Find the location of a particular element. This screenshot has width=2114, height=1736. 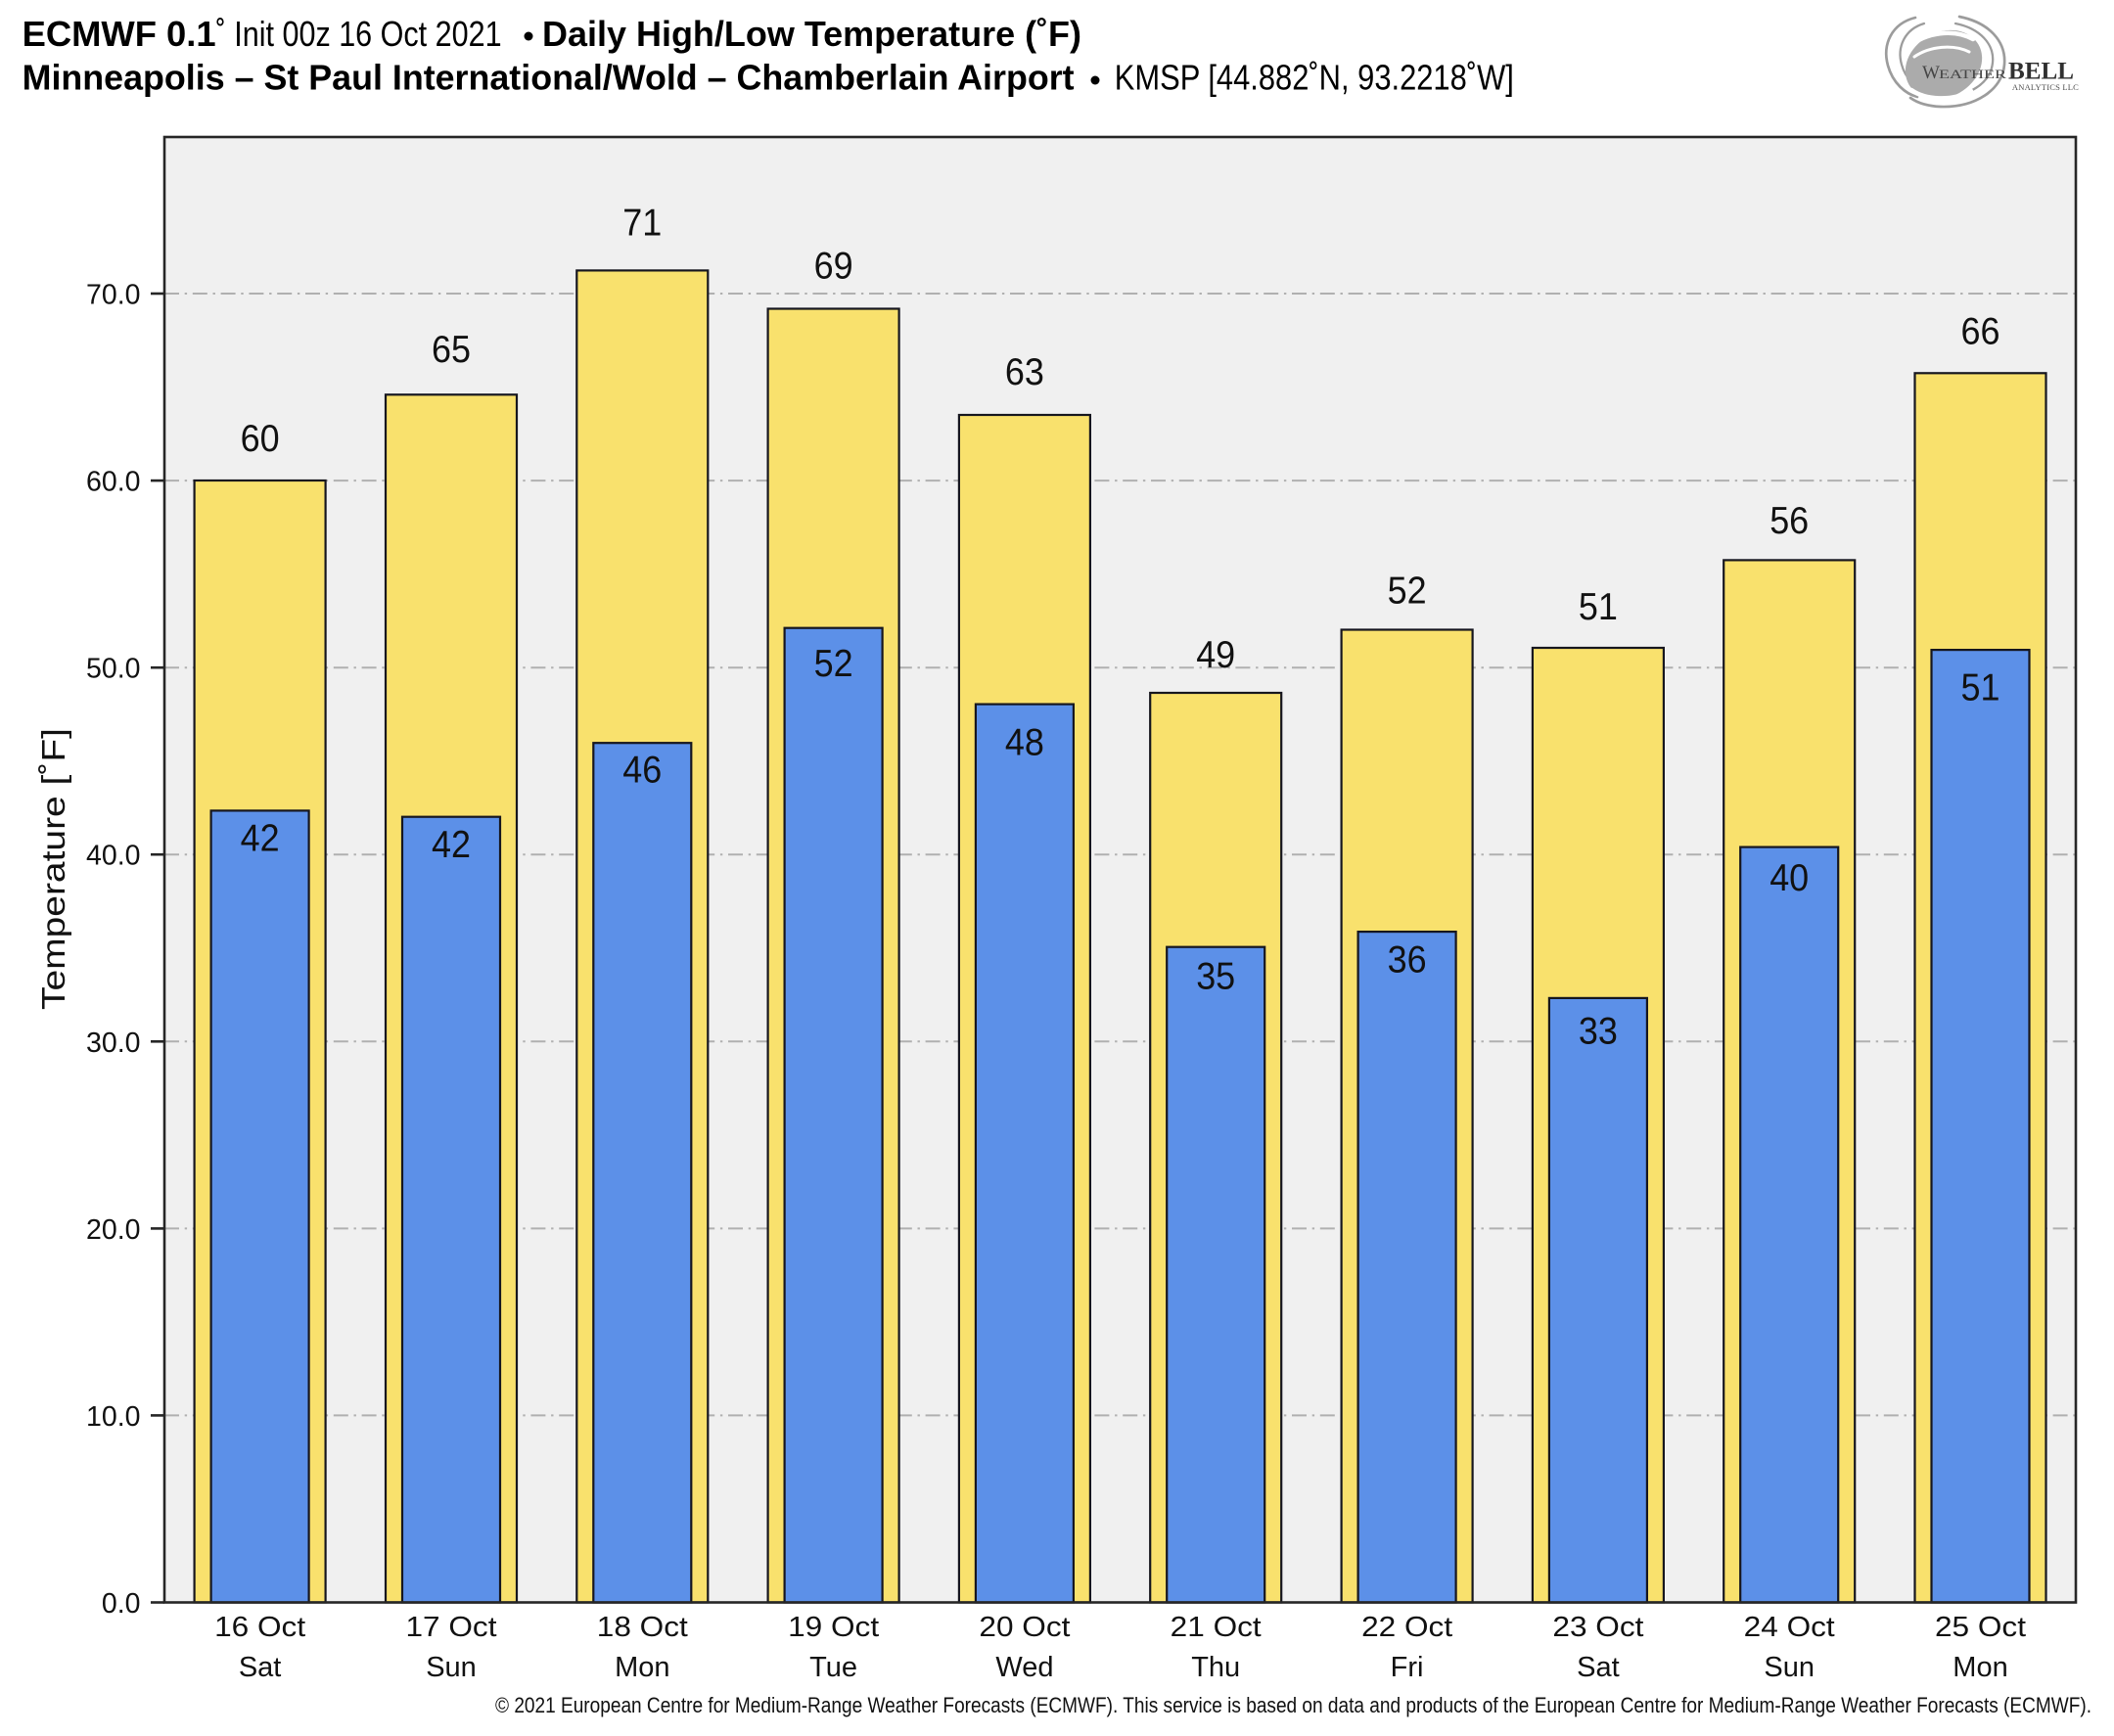

svg-text: 46 is located at coordinates (642, 771).